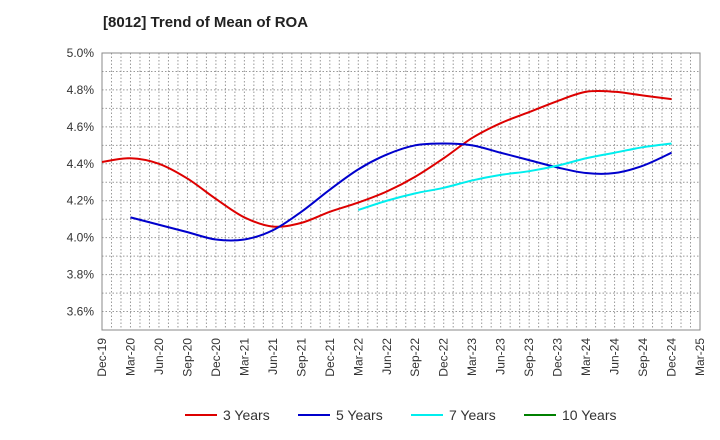 The image size is (720, 440). I want to click on x-tick-label: Sep-24, so click(643, 357).